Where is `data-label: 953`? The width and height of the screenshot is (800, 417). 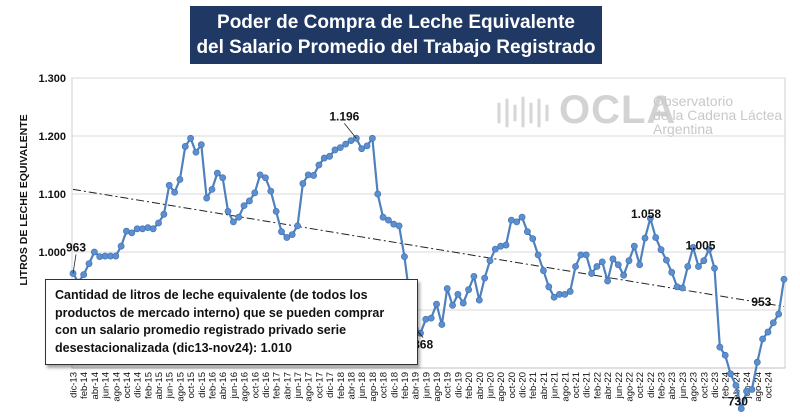 data-label: 953 is located at coordinates (761, 302).